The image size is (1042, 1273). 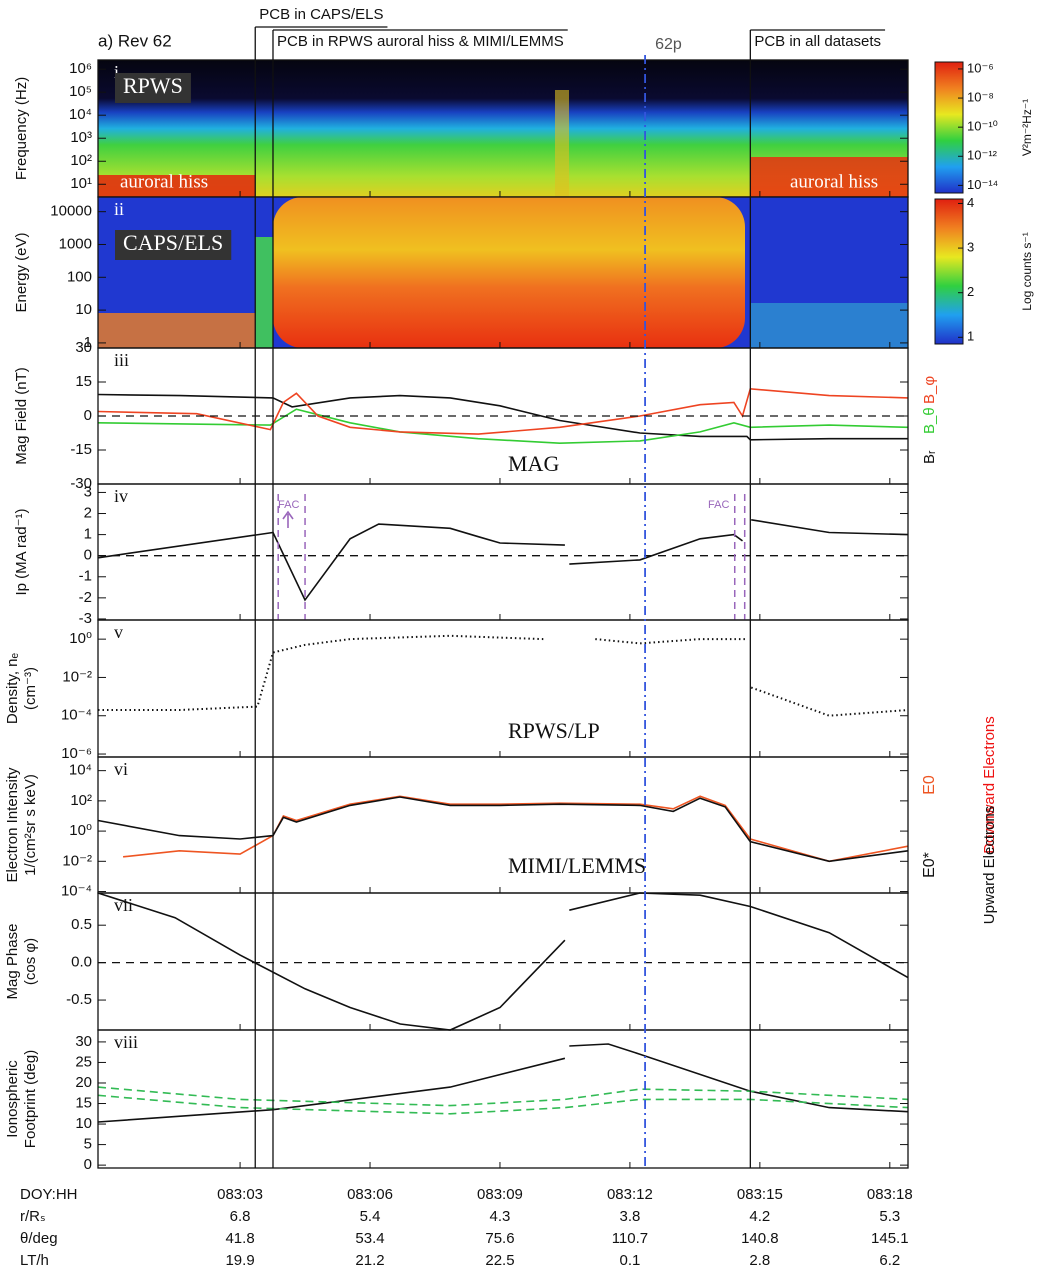 I want to click on legend-name: E0*, so click(x=929, y=865).